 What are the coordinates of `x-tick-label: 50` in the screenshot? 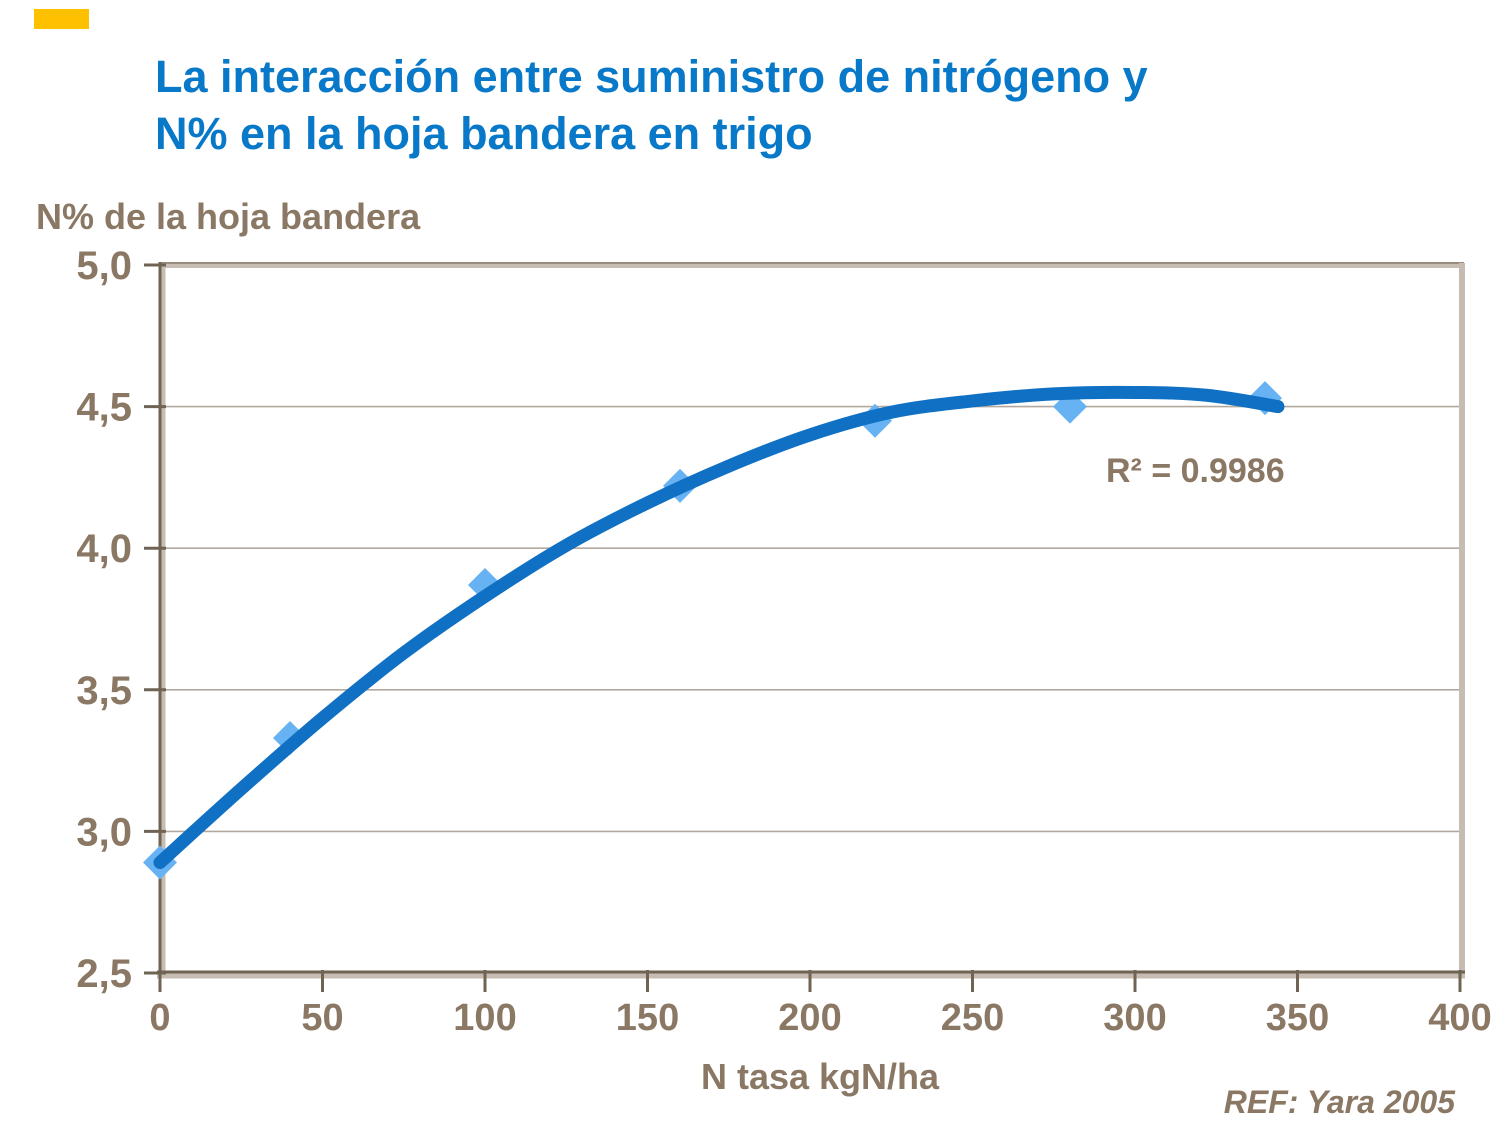 It's located at (322, 1018).